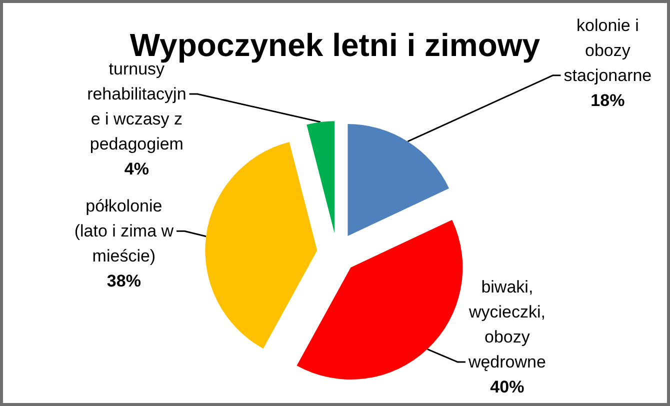 This screenshot has width=670, height=406. I want to click on data-label: 40%, so click(507, 386).